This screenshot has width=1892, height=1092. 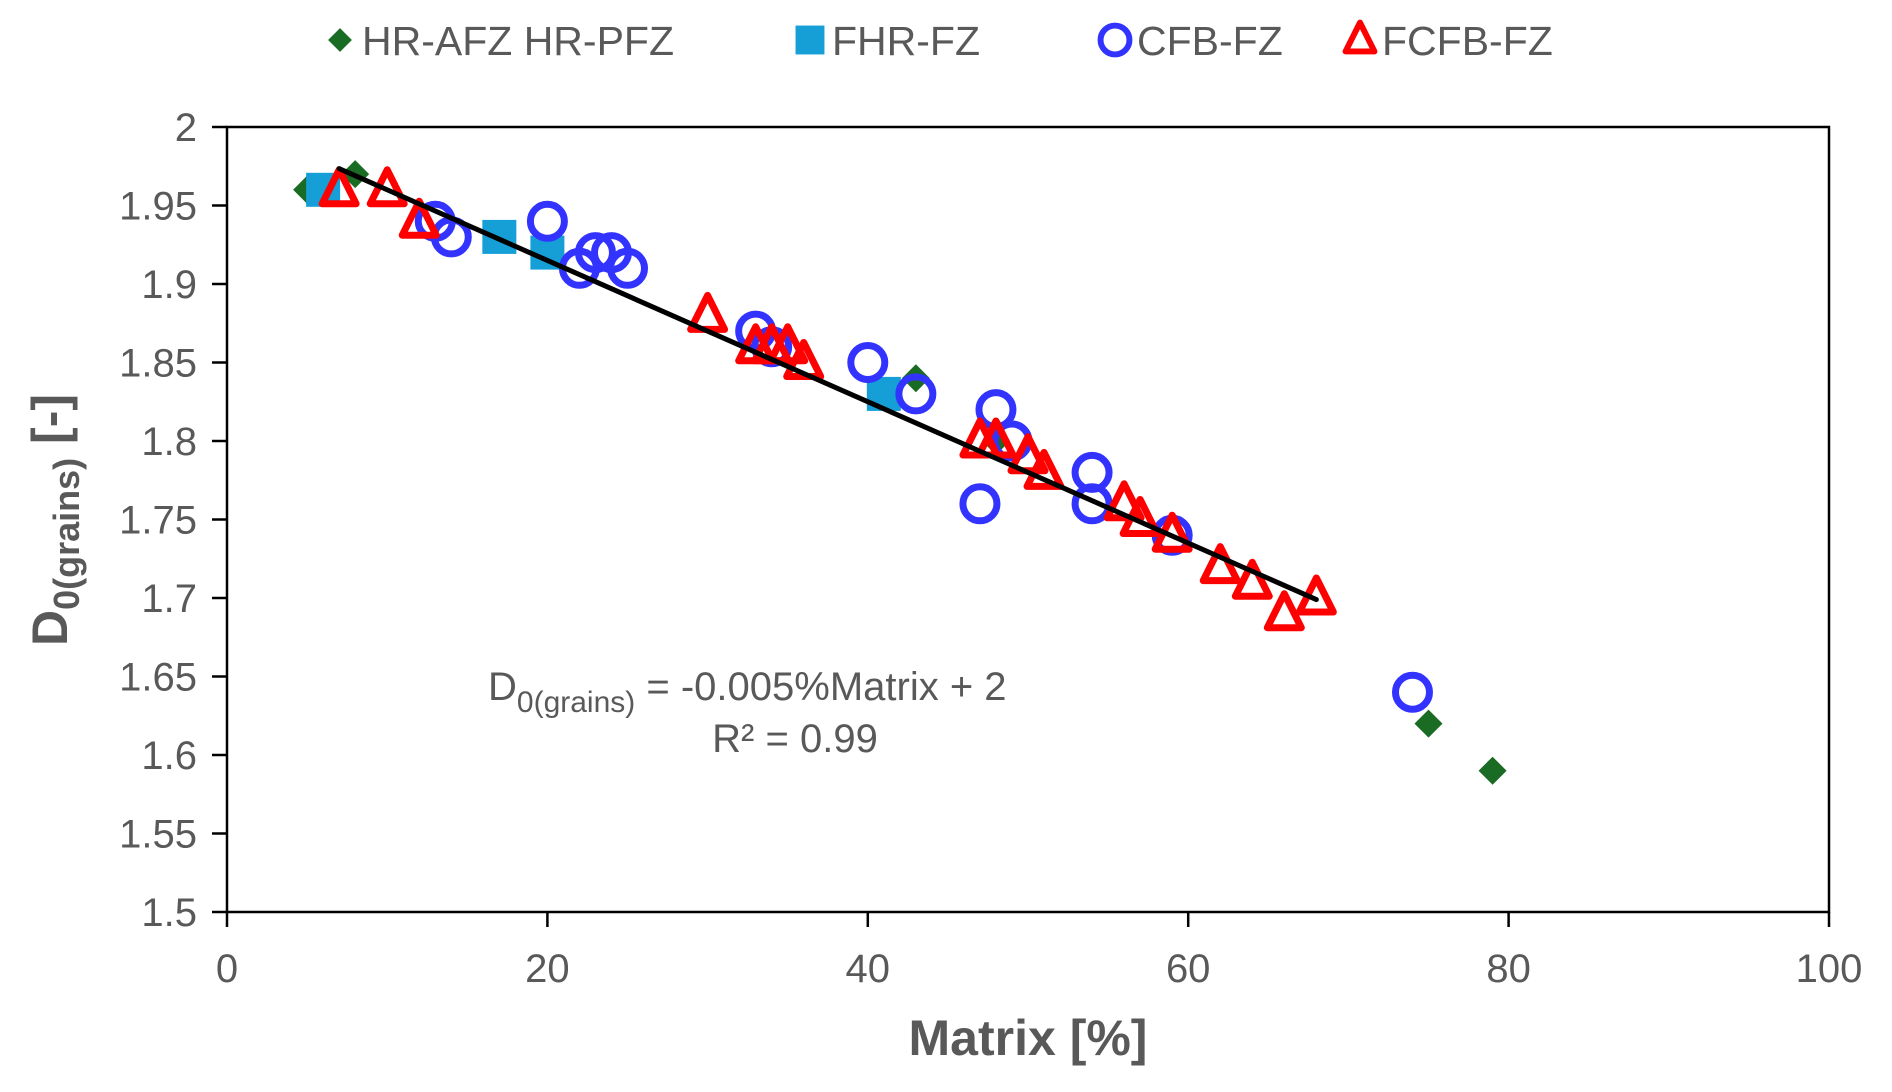 What do you see at coordinates (1115, 40) in the screenshot?
I see `legend-marker-circle` at bounding box center [1115, 40].